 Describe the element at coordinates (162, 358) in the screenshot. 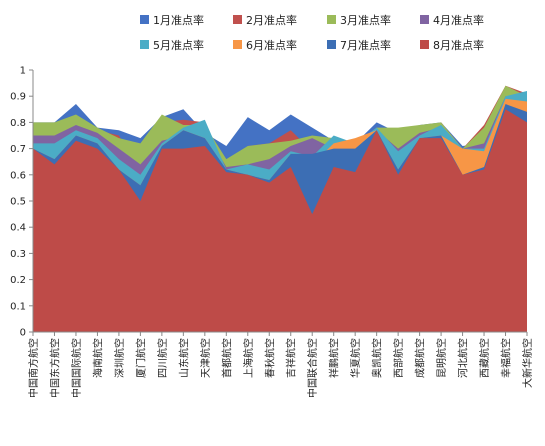

I see `x-category-label: 四川航空` at that location.